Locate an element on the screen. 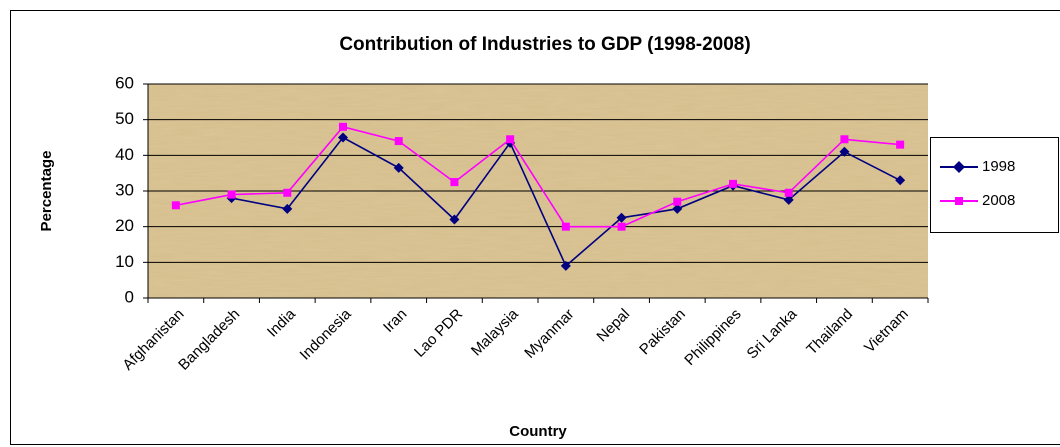 The width and height of the screenshot is (1060, 447). legend: 1998 2008 is located at coordinates (994, 185).